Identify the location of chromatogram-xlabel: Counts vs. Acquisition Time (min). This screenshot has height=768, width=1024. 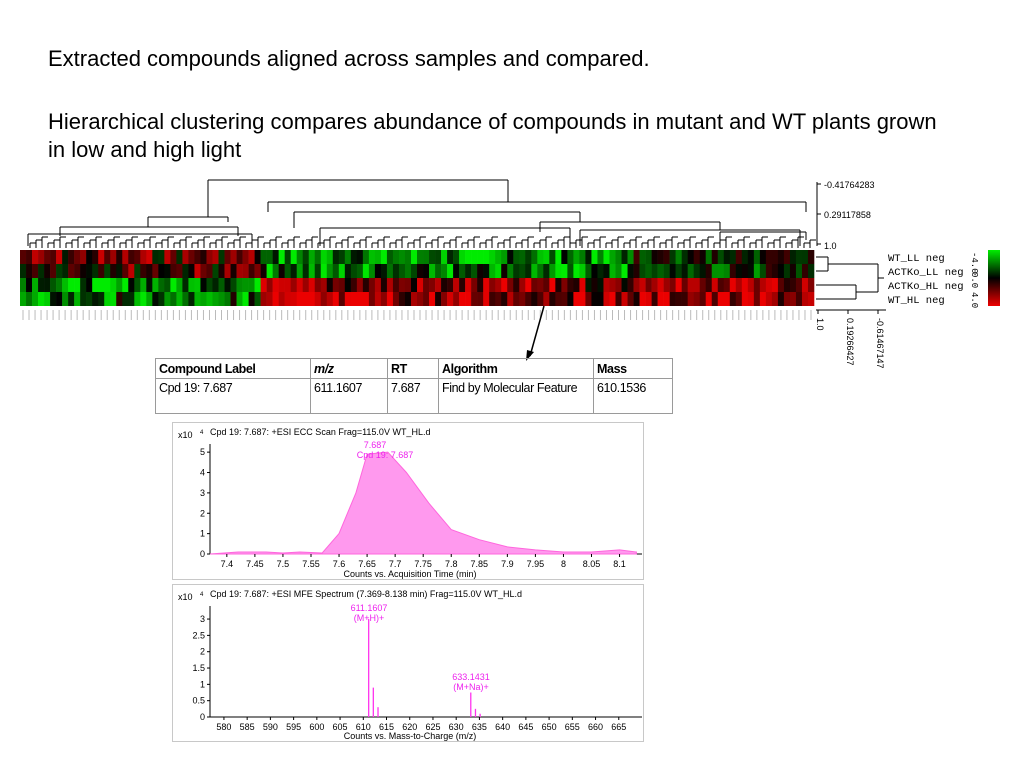
(409, 574).